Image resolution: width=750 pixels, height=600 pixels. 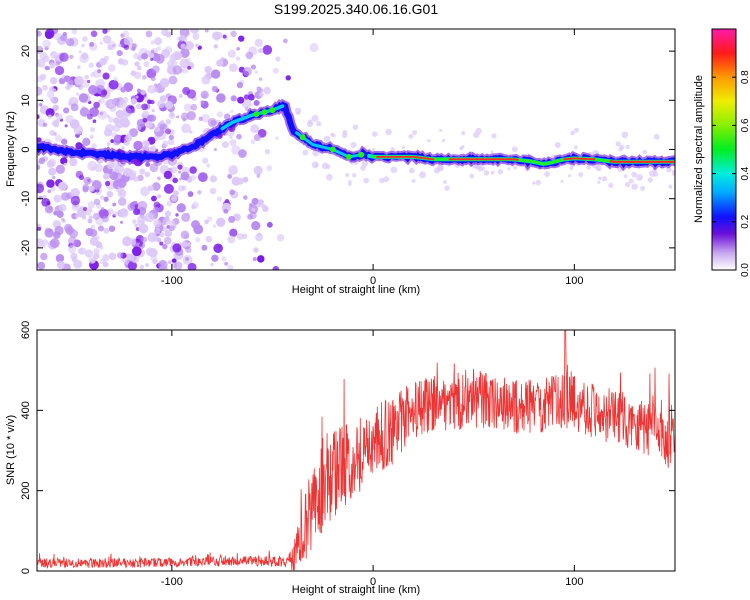 I want to click on top-y-tick-label: 20, so click(x=26, y=51).